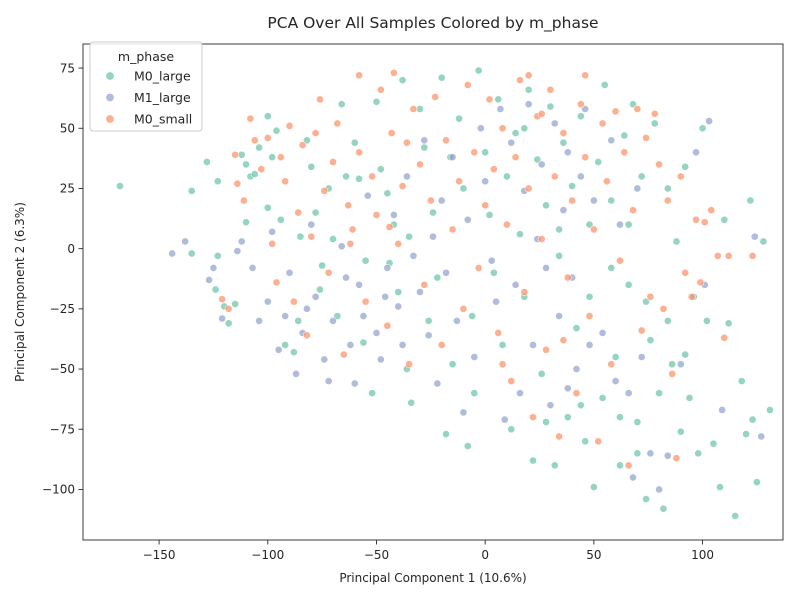  Describe the element at coordinates (432, 578) in the screenshot. I see `x-axis-label: Principal Component 1 (10.6%)` at that location.